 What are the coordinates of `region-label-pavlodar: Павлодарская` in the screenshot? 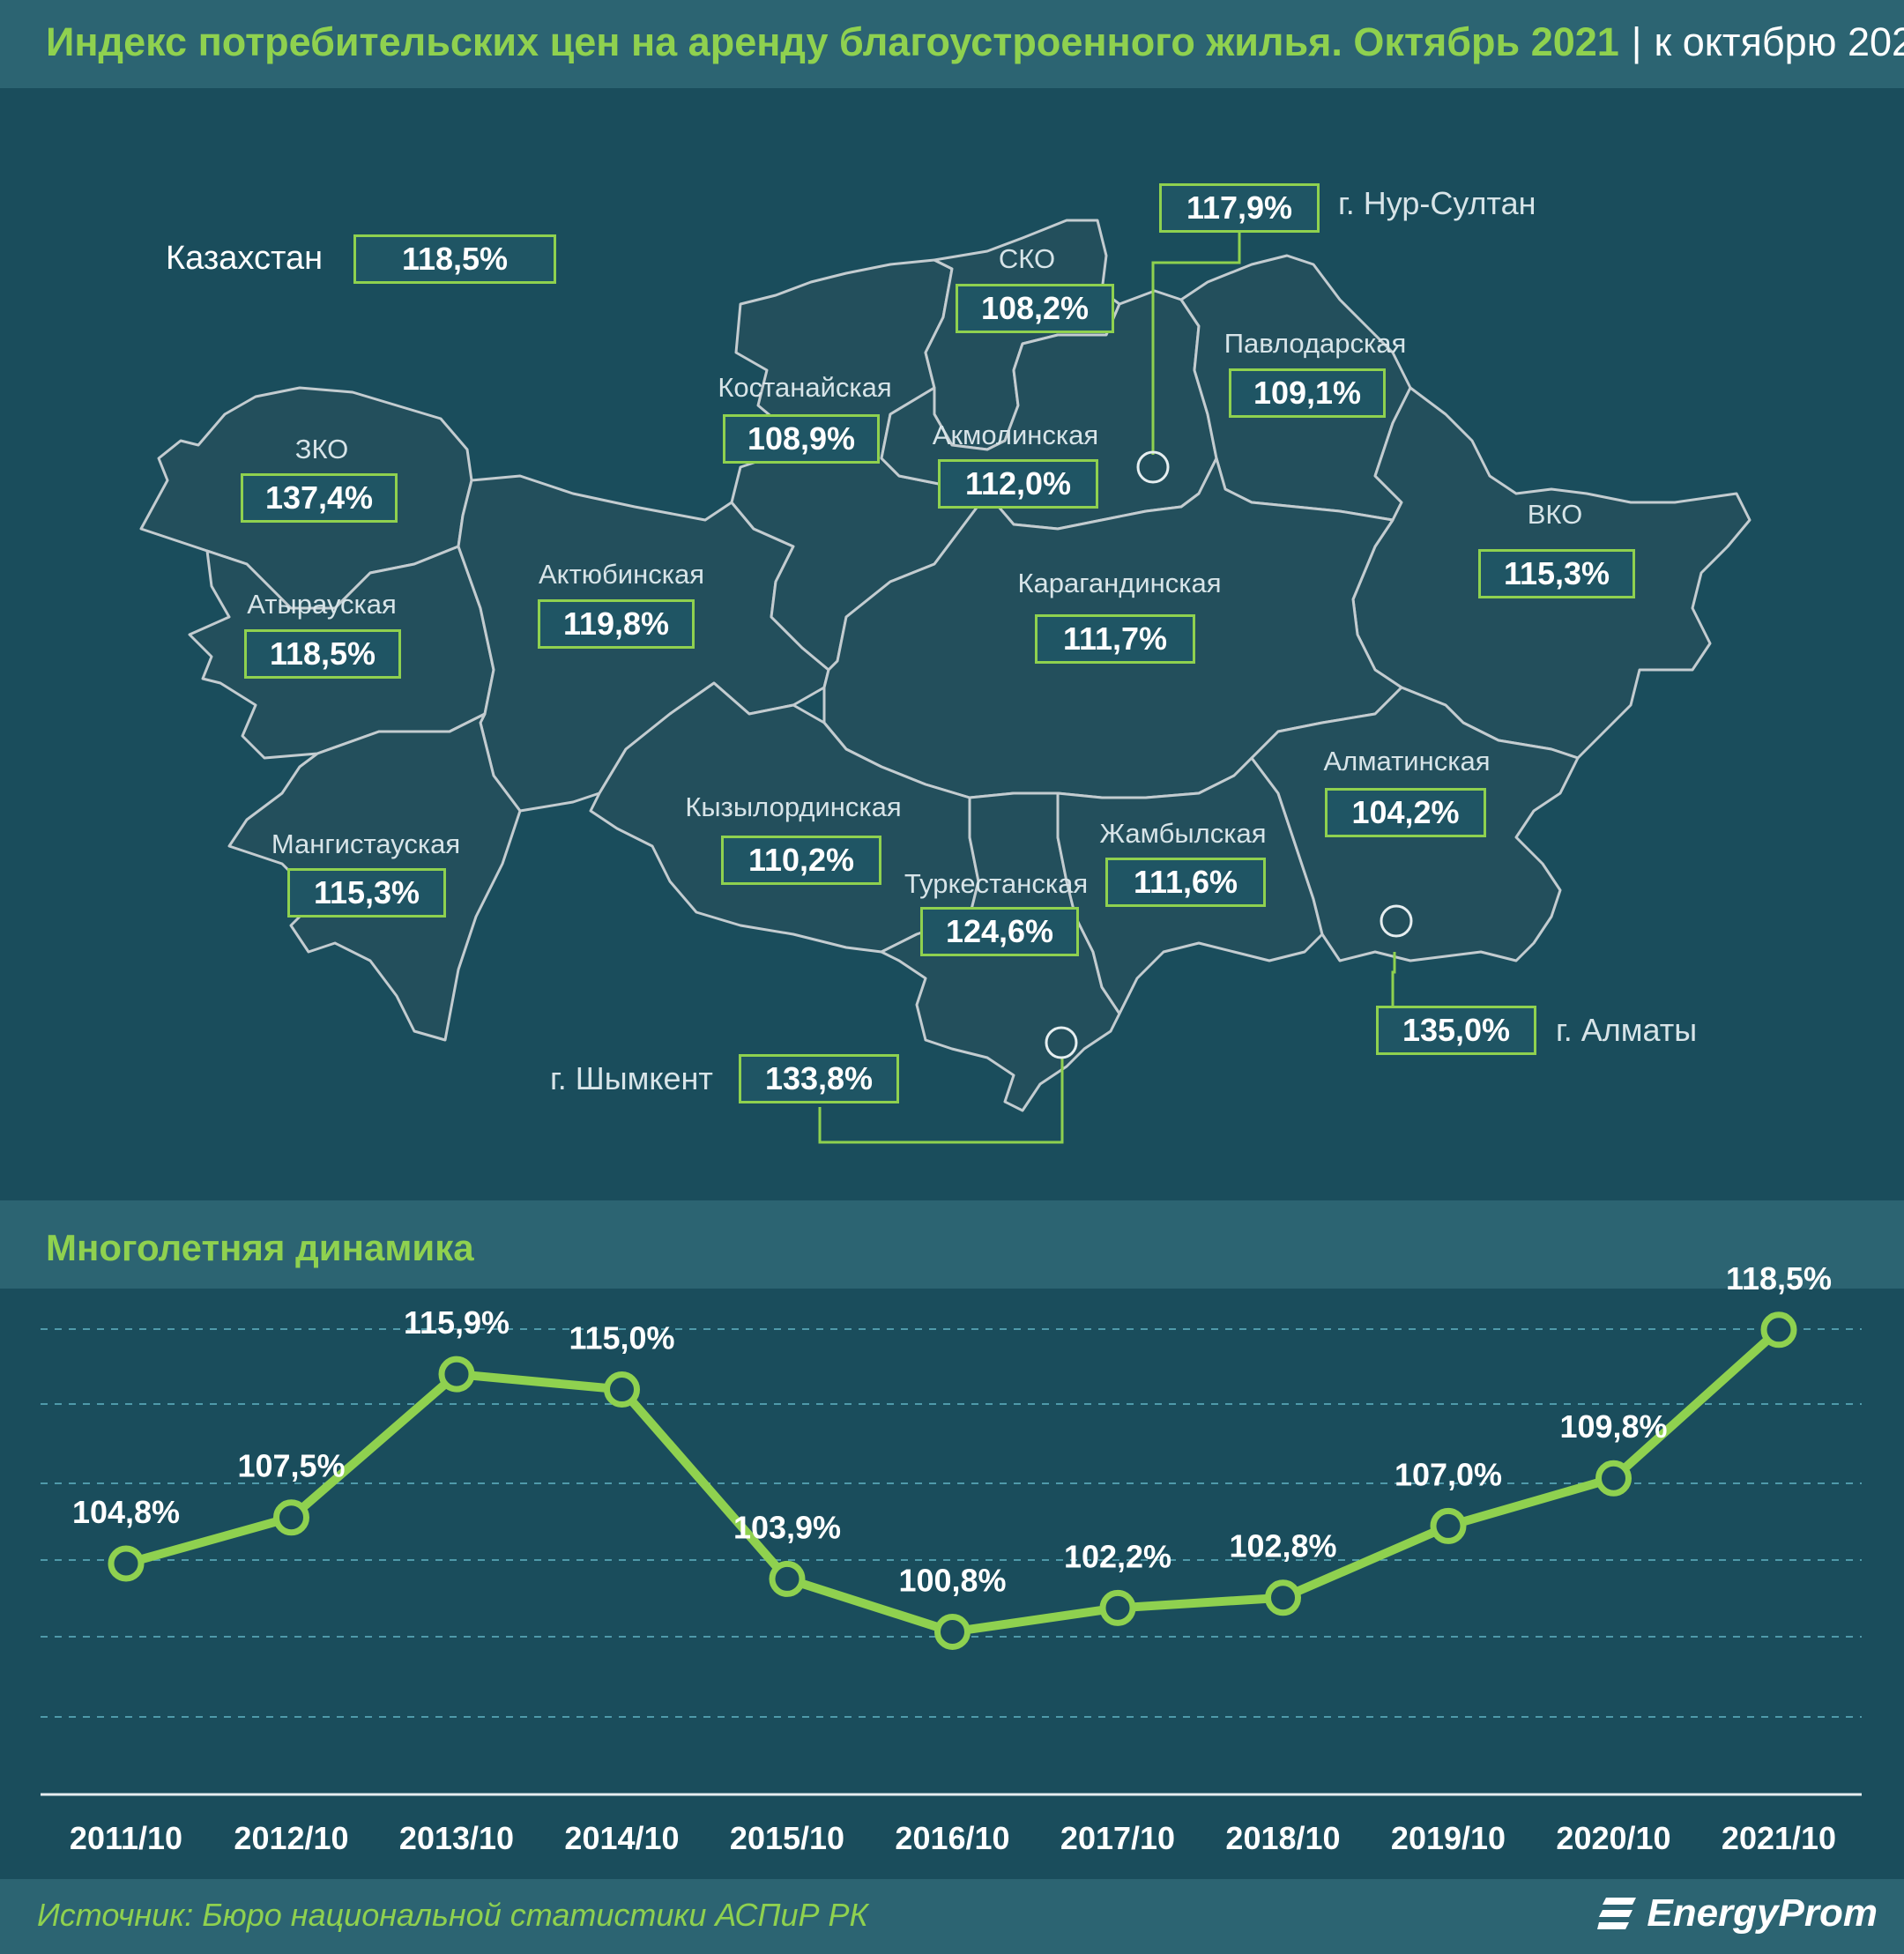 It's located at (1315, 344).